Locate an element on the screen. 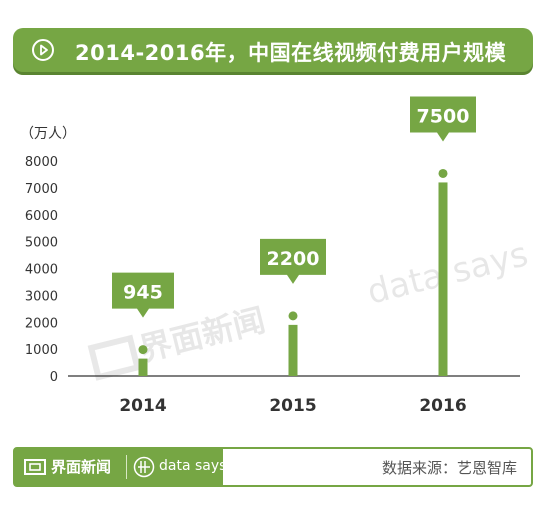 This screenshot has height=508, width=550. title-bar: 2014-2016年，中国在线视频付费用户规模 is located at coordinates (273, 50).